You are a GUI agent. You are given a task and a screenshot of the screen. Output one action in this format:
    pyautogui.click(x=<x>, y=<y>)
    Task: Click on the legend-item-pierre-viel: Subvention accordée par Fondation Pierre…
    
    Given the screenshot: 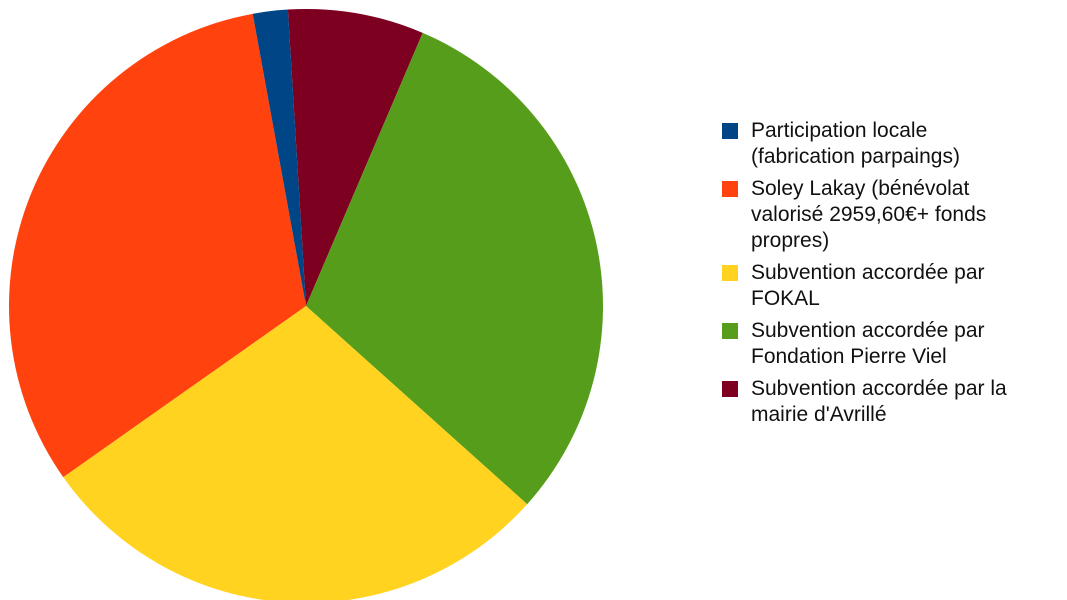 What is the action you would take?
    pyautogui.click(x=887, y=344)
    